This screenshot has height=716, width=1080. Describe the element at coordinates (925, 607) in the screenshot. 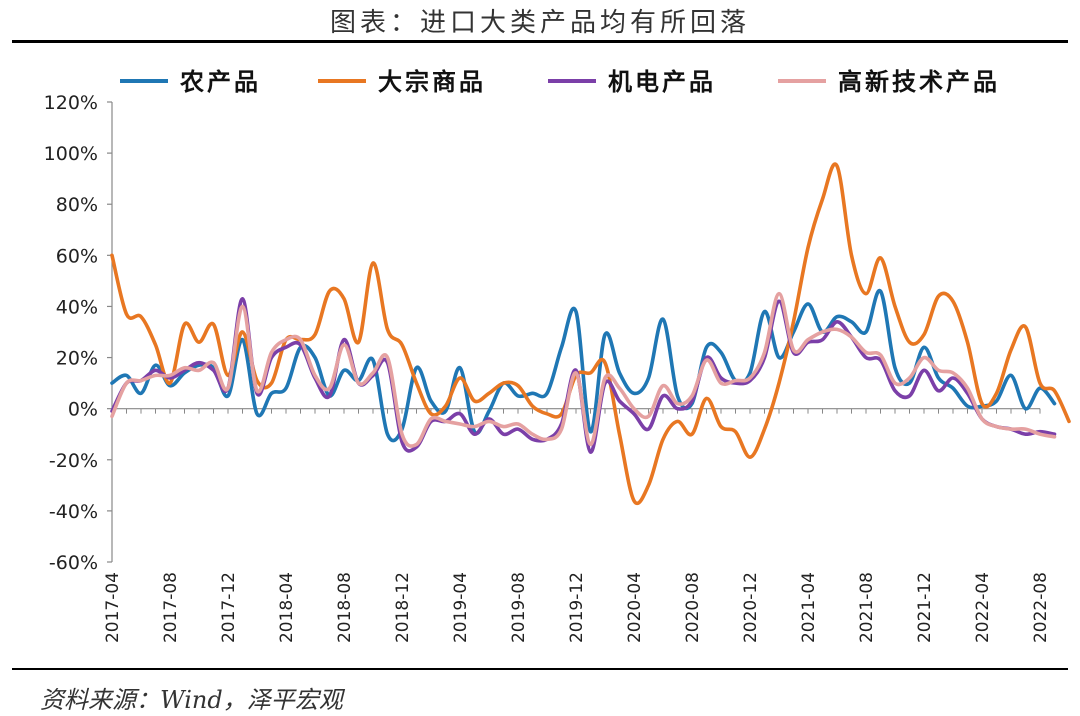

I see `x-tick-label: 2021-12` at that location.